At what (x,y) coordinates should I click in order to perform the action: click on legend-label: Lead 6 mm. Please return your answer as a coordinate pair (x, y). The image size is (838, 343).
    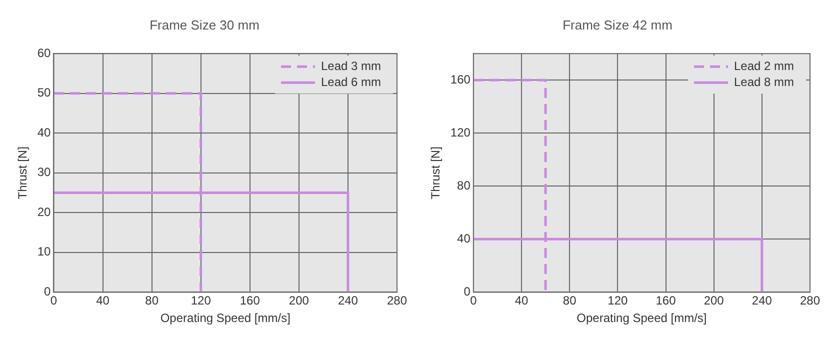
    Looking at the image, I should click on (351, 81).